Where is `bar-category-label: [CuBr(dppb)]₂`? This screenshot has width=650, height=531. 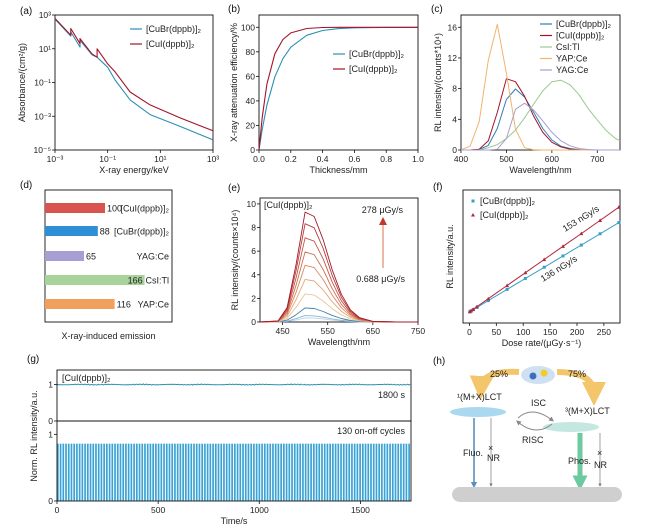
bar-category-label: [CuBr(dppb)]₂ is located at coordinates (142, 232).